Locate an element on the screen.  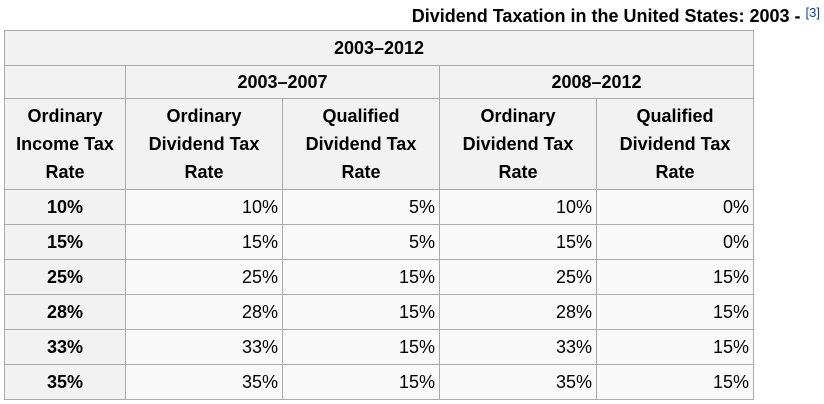
table-row: 35% 35% 15% 35% 15% is located at coordinates (379, 382).